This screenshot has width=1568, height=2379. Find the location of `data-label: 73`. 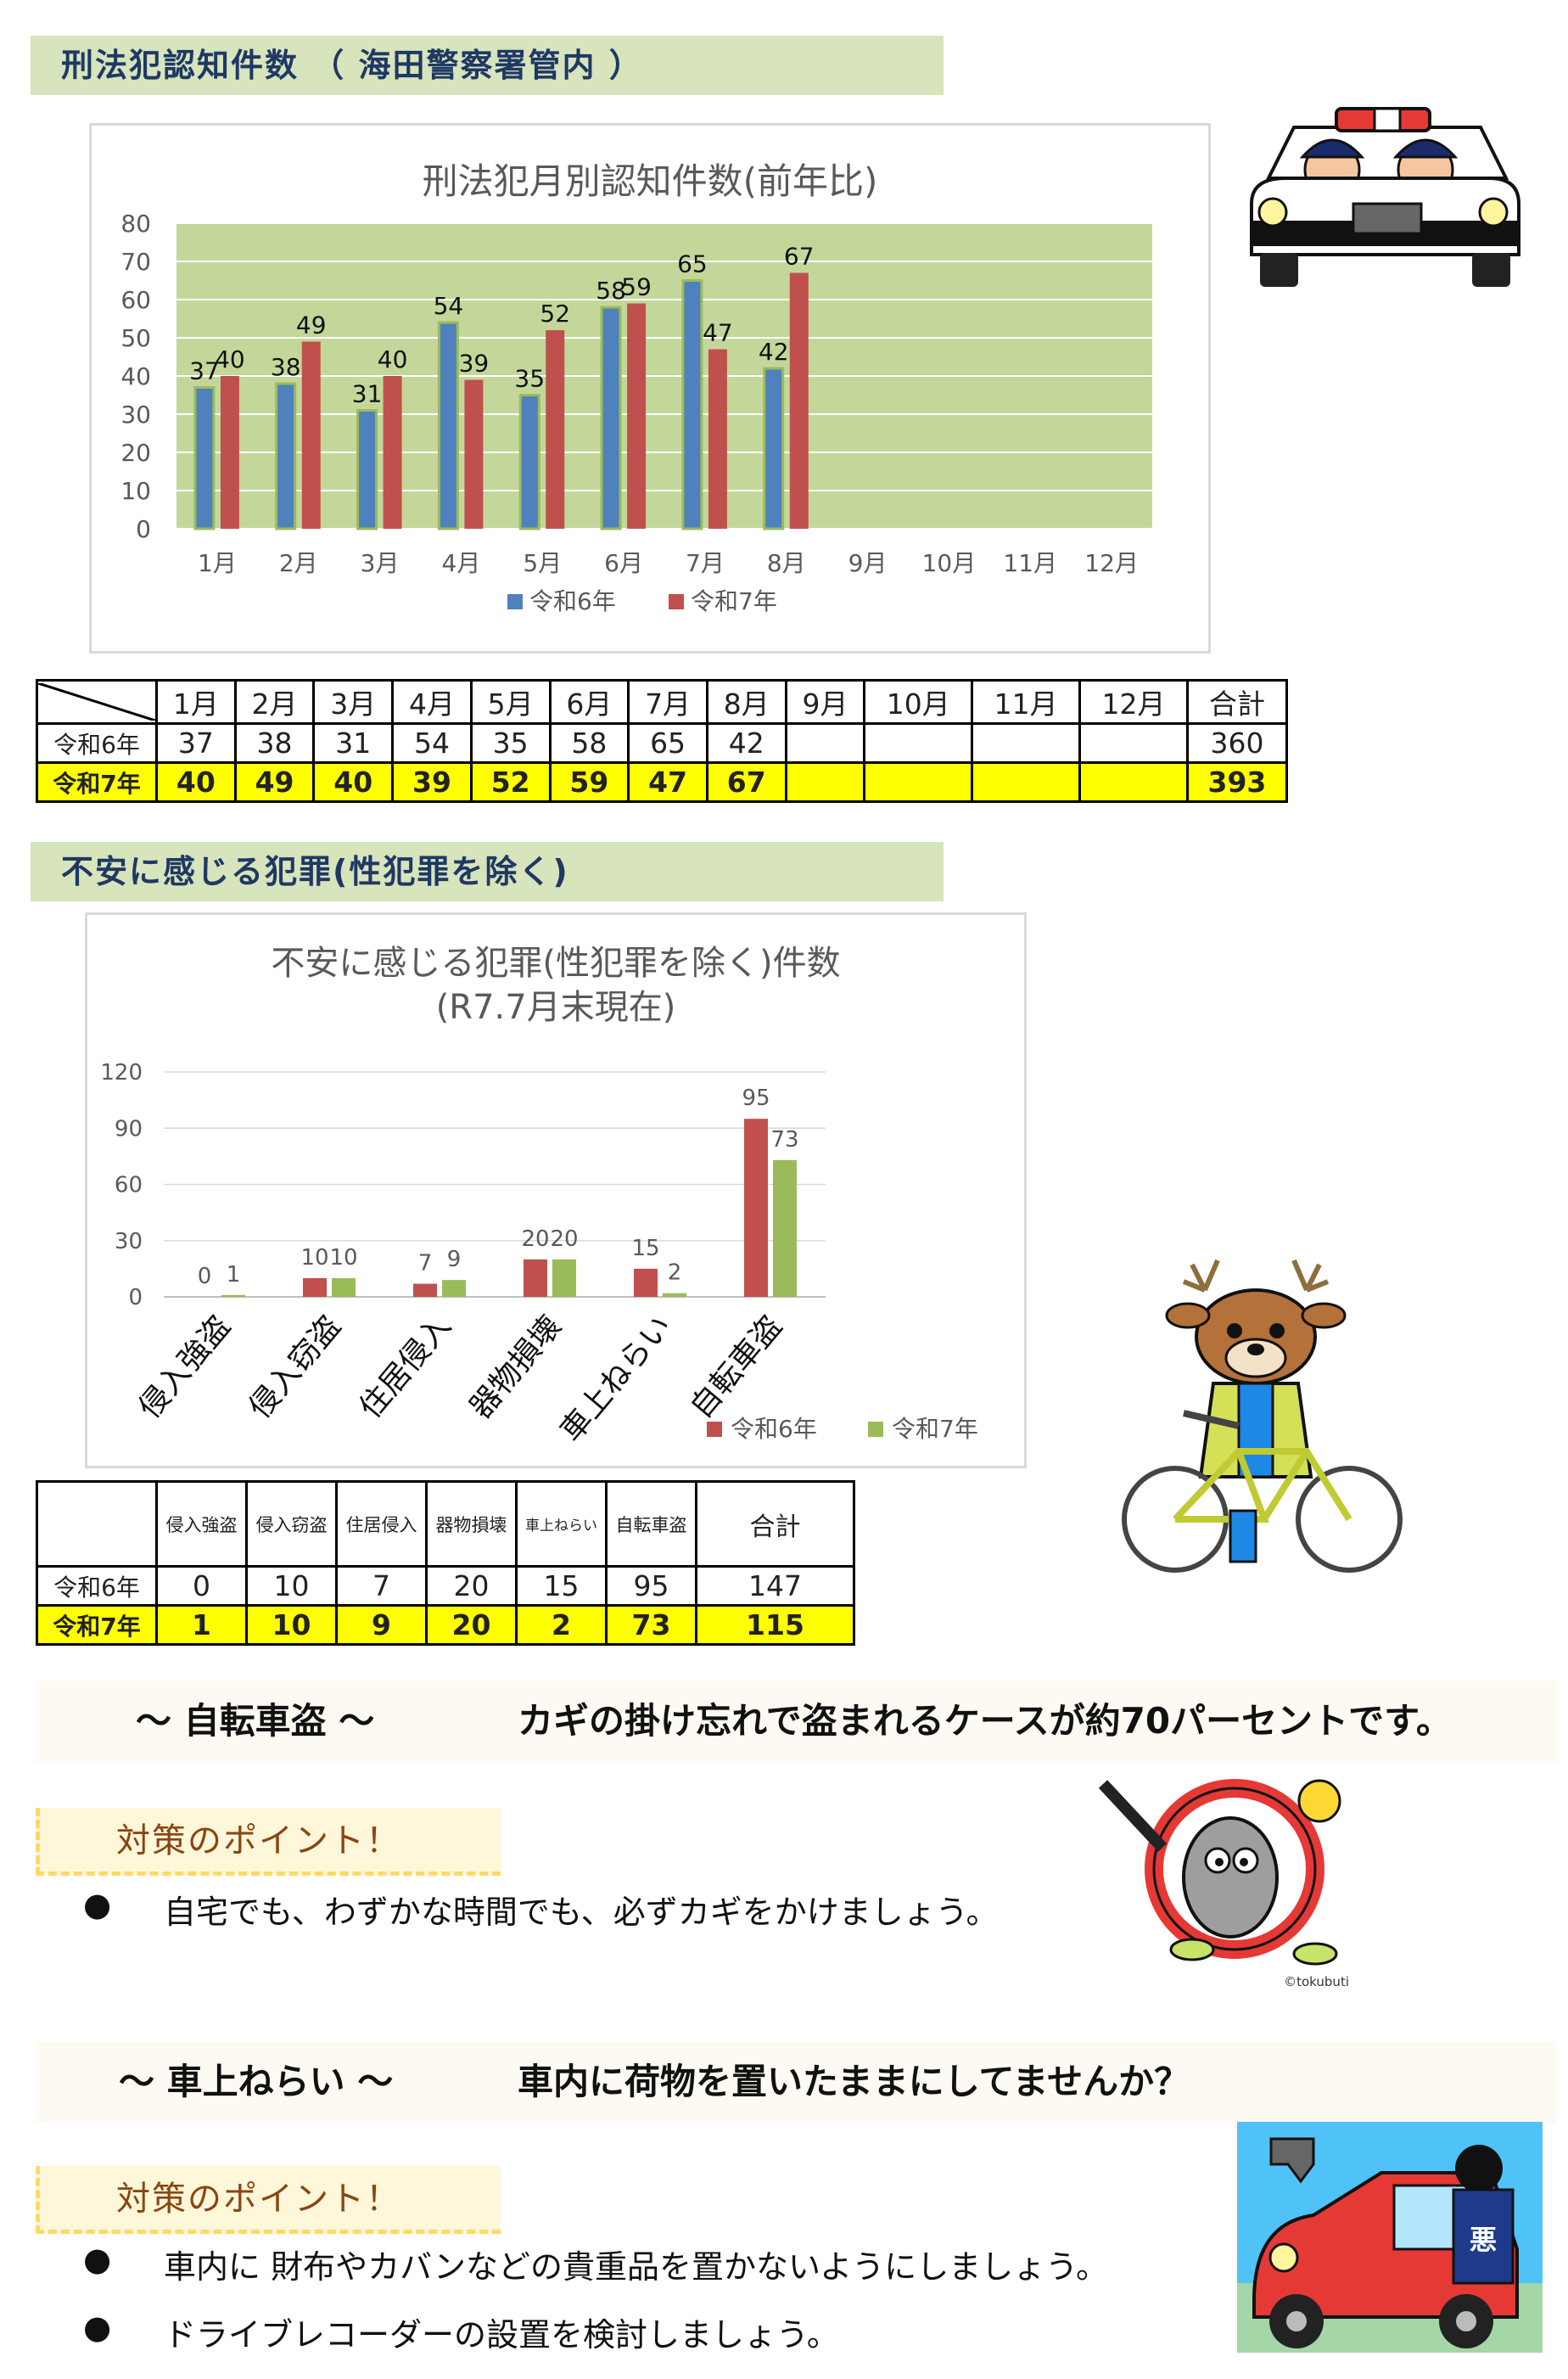

data-label: 73 is located at coordinates (784, 1140).